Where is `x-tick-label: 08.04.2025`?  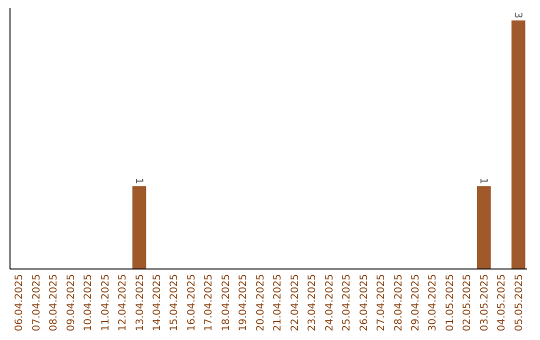
x-tick-label: 08.04.2025 is located at coordinates (54, 303).